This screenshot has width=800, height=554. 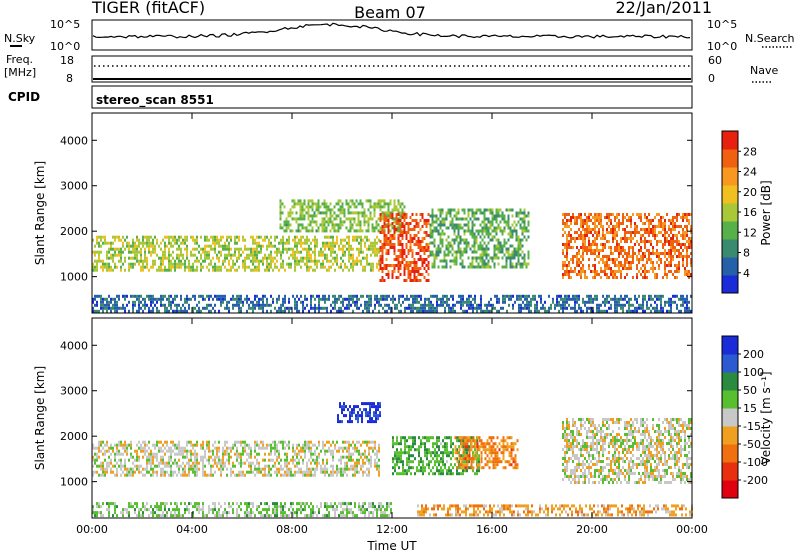 What do you see at coordinates (730, 212) in the screenshot?
I see `colorbar-segment` at bounding box center [730, 212].